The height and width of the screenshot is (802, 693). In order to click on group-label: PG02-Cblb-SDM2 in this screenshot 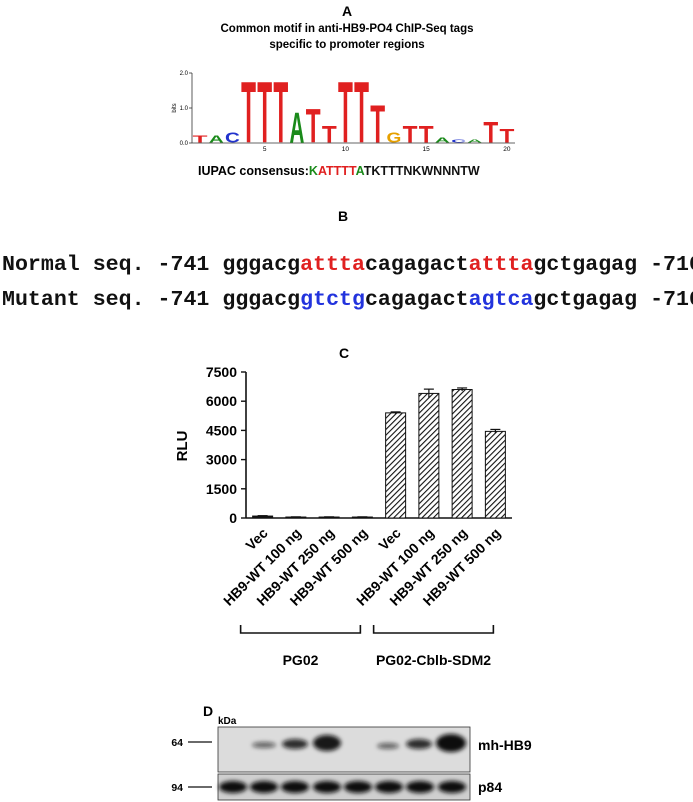, I will do `click(433, 660)`.